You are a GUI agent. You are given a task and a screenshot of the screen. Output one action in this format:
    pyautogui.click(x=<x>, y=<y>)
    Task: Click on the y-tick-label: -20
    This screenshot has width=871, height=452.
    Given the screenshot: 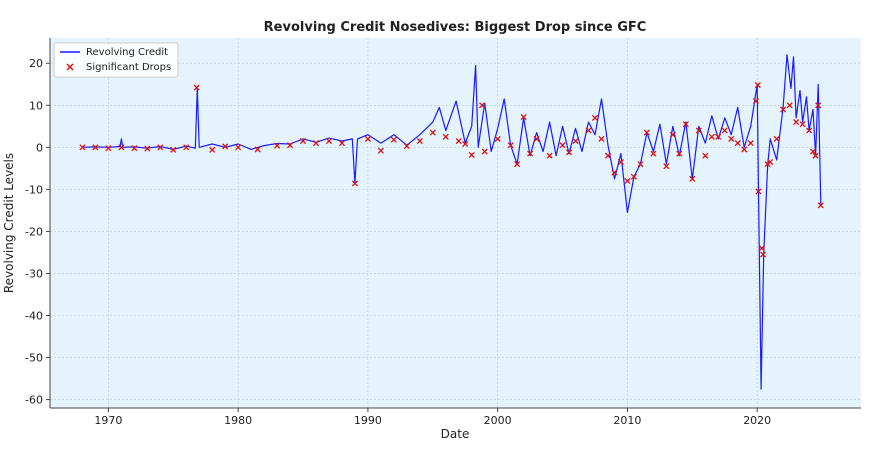 What is the action you would take?
    pyautogui.click(x=34, y=231)
    